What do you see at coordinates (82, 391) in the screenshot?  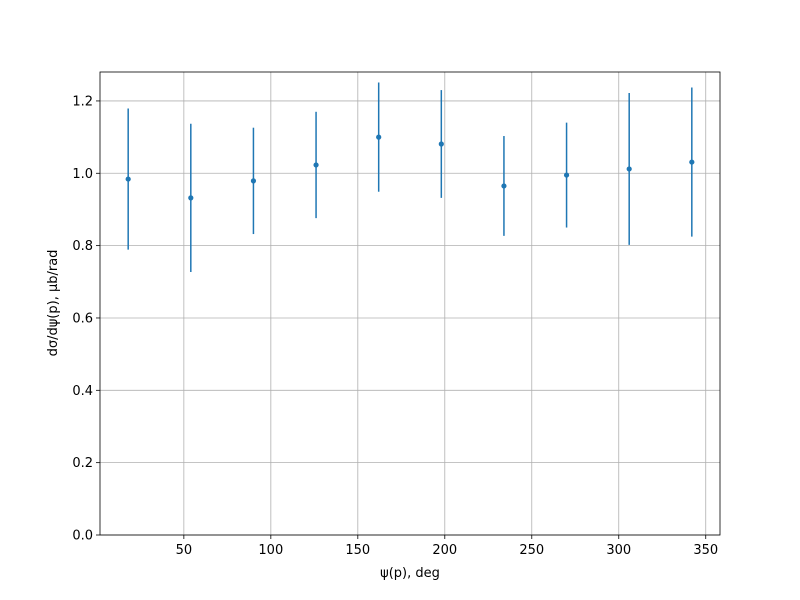 I see `y-tick-label: 0.4` at bounding box center [82, 391].